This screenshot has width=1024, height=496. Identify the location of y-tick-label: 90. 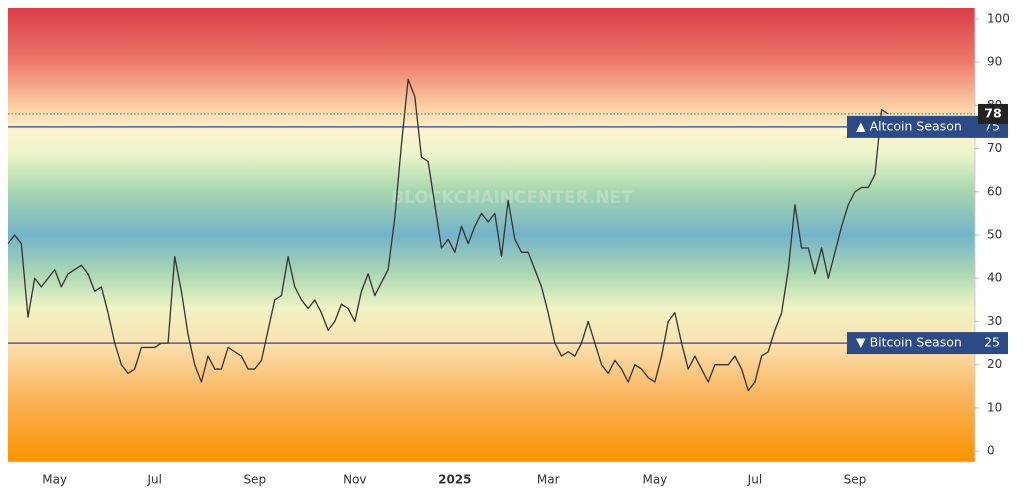
(994, 62).